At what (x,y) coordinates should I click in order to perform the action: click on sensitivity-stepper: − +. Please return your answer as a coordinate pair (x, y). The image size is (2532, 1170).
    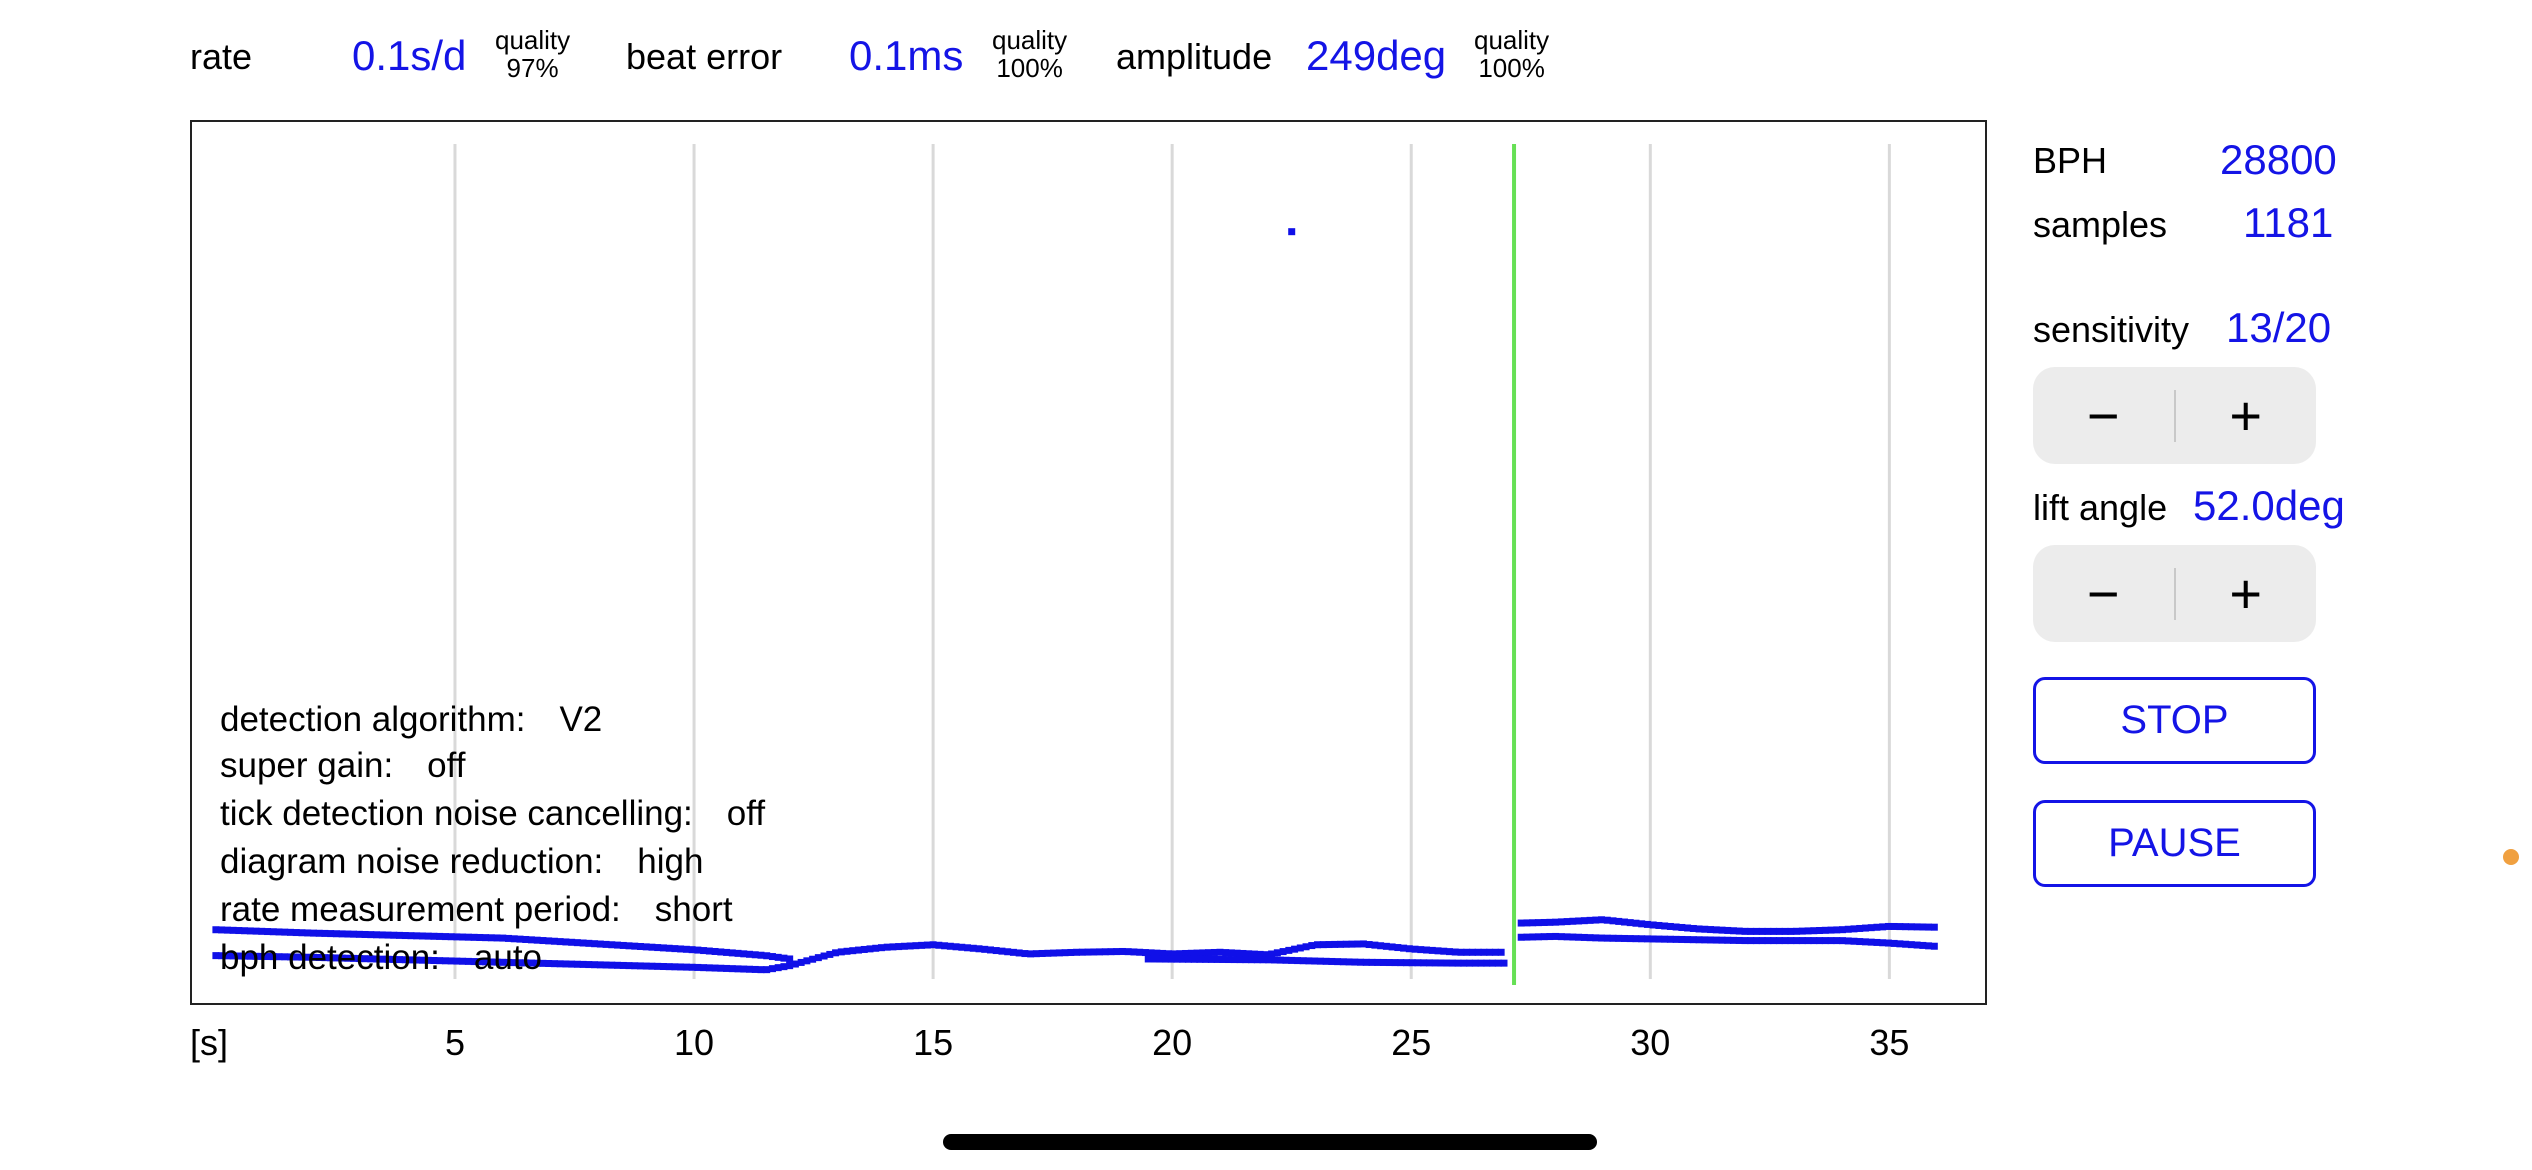
    Looking at the image, I should click on (2174, 415).